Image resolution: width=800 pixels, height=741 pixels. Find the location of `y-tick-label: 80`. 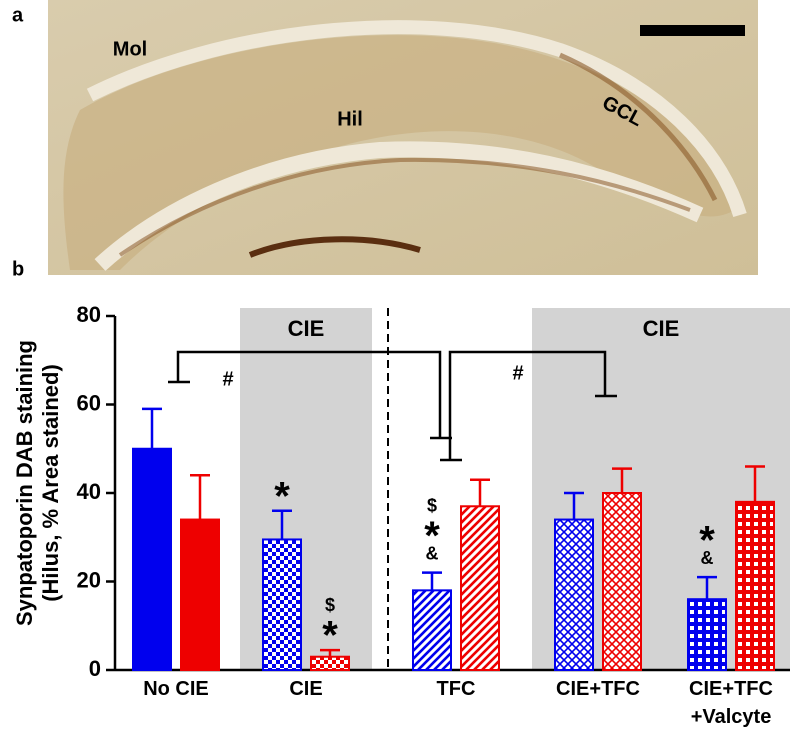

y-tick-label: 80 is located at coordinates (89, 314).